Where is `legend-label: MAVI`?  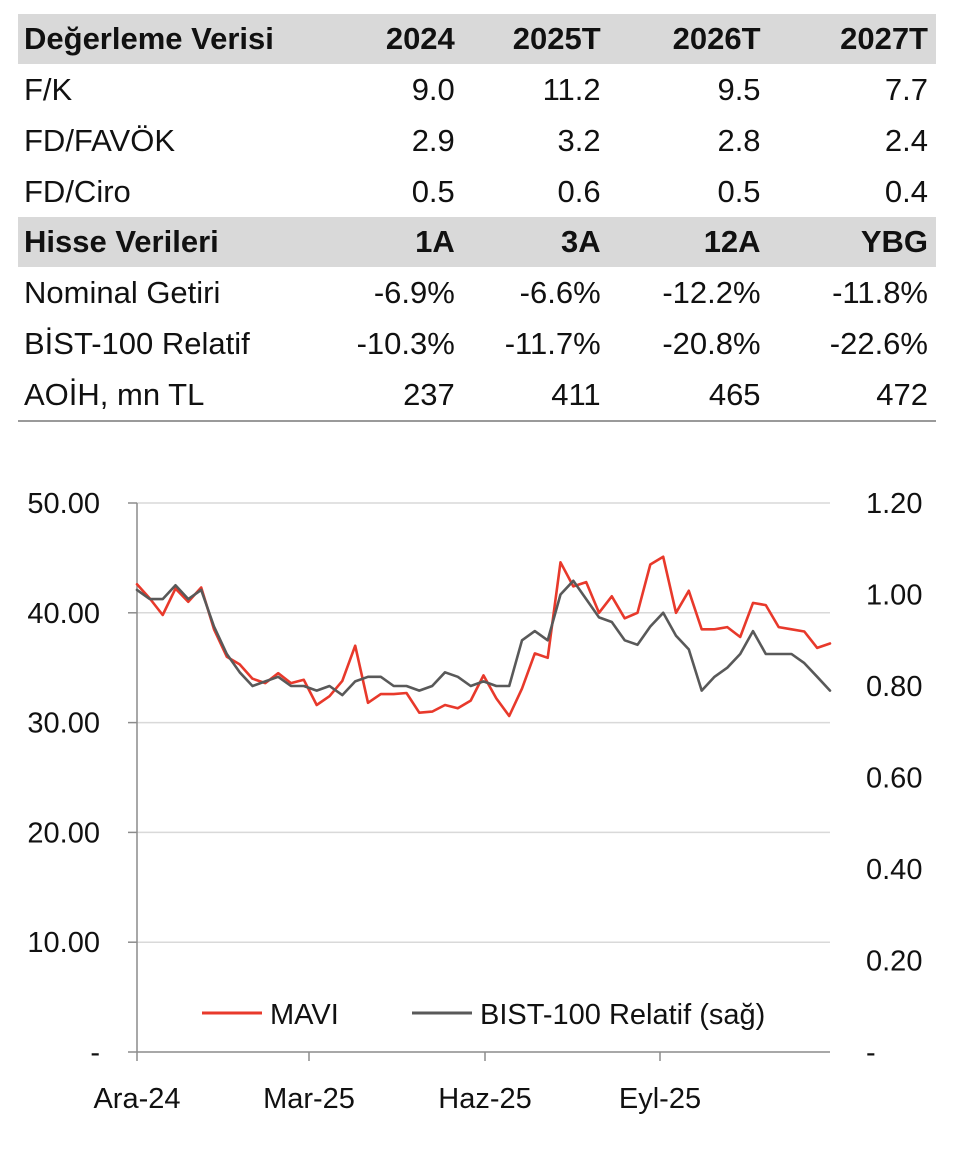
legend-label: MAVI is located at coordinates (304, 1015).